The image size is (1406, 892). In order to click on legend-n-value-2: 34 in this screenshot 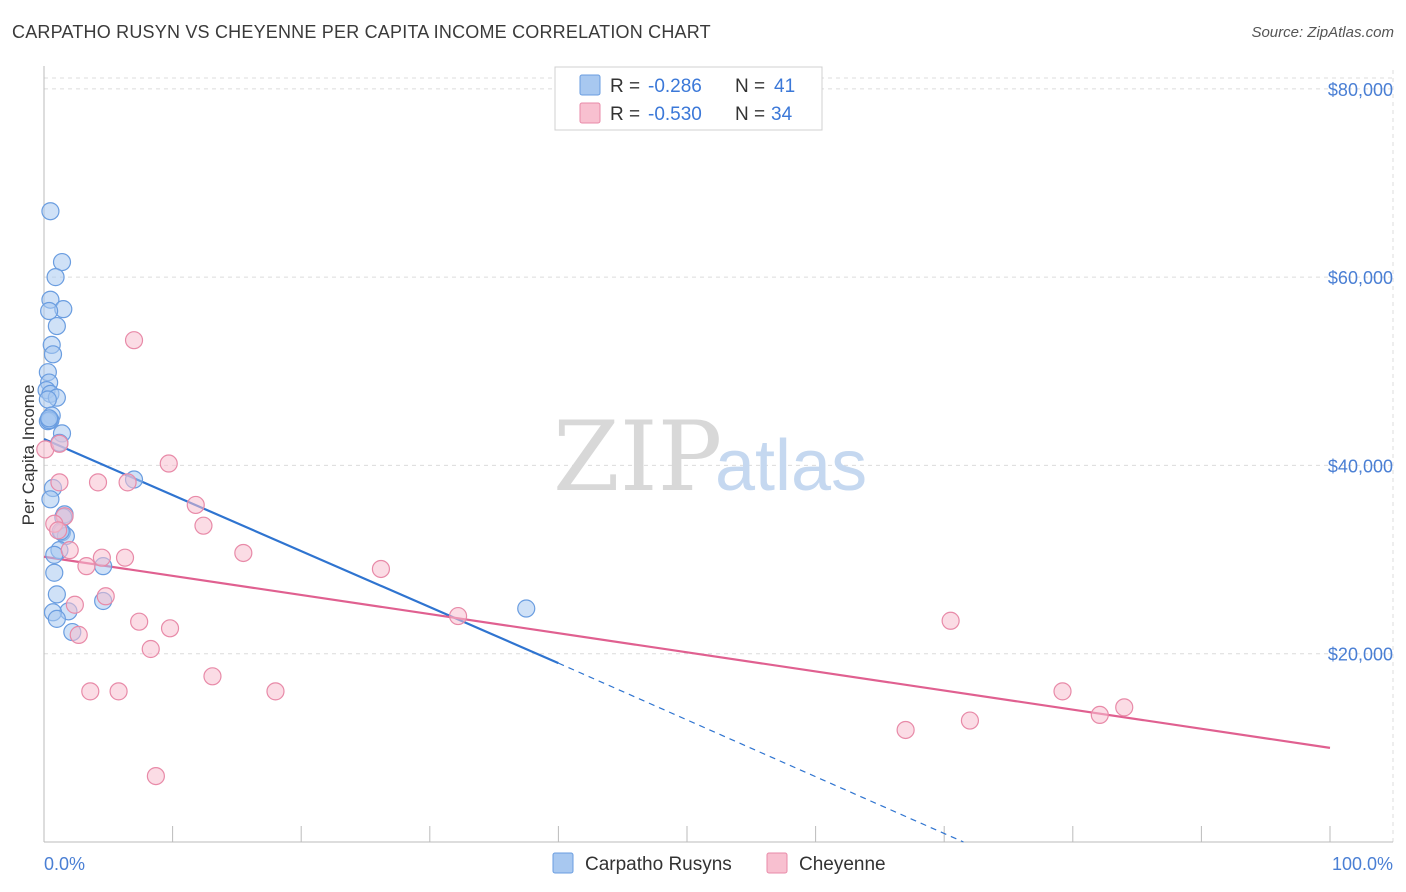, I will do `click(782, 114)`.